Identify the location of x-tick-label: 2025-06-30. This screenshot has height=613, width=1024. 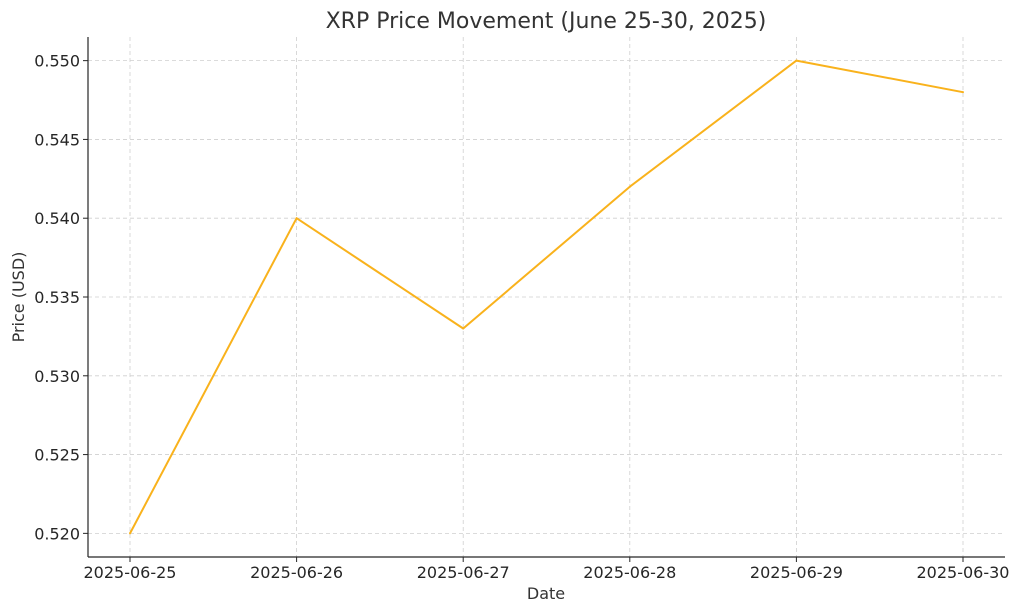
(963, 572).